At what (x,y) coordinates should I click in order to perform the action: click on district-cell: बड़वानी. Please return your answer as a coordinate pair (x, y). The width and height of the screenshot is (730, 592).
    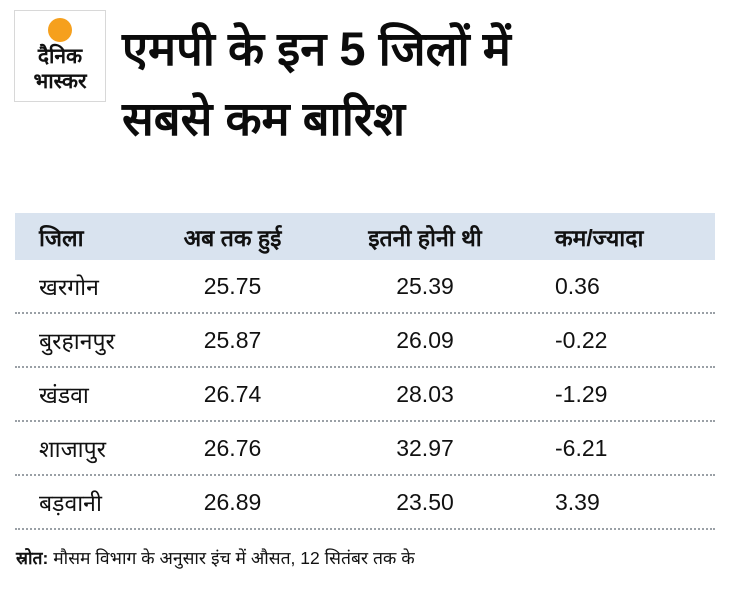
    Looking at the image, I should click on (70, 503).